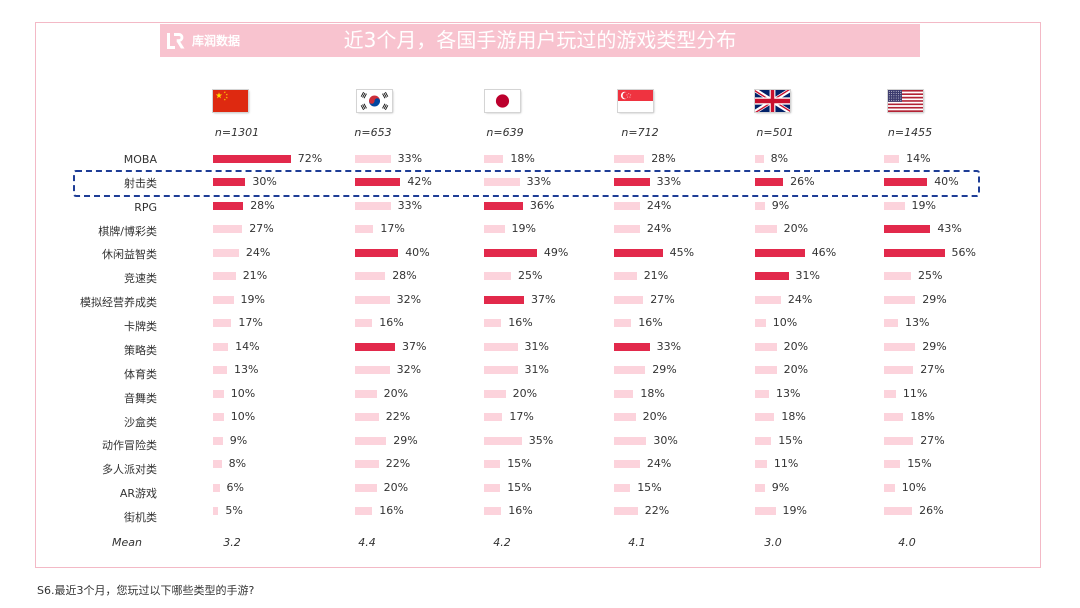 Image resolution: width=1080 pixels, height=608 pixels. What do you see at coordinates (242, 346) in the screenshot?
I see `value-number: 14` at bounding box center [242, 346].